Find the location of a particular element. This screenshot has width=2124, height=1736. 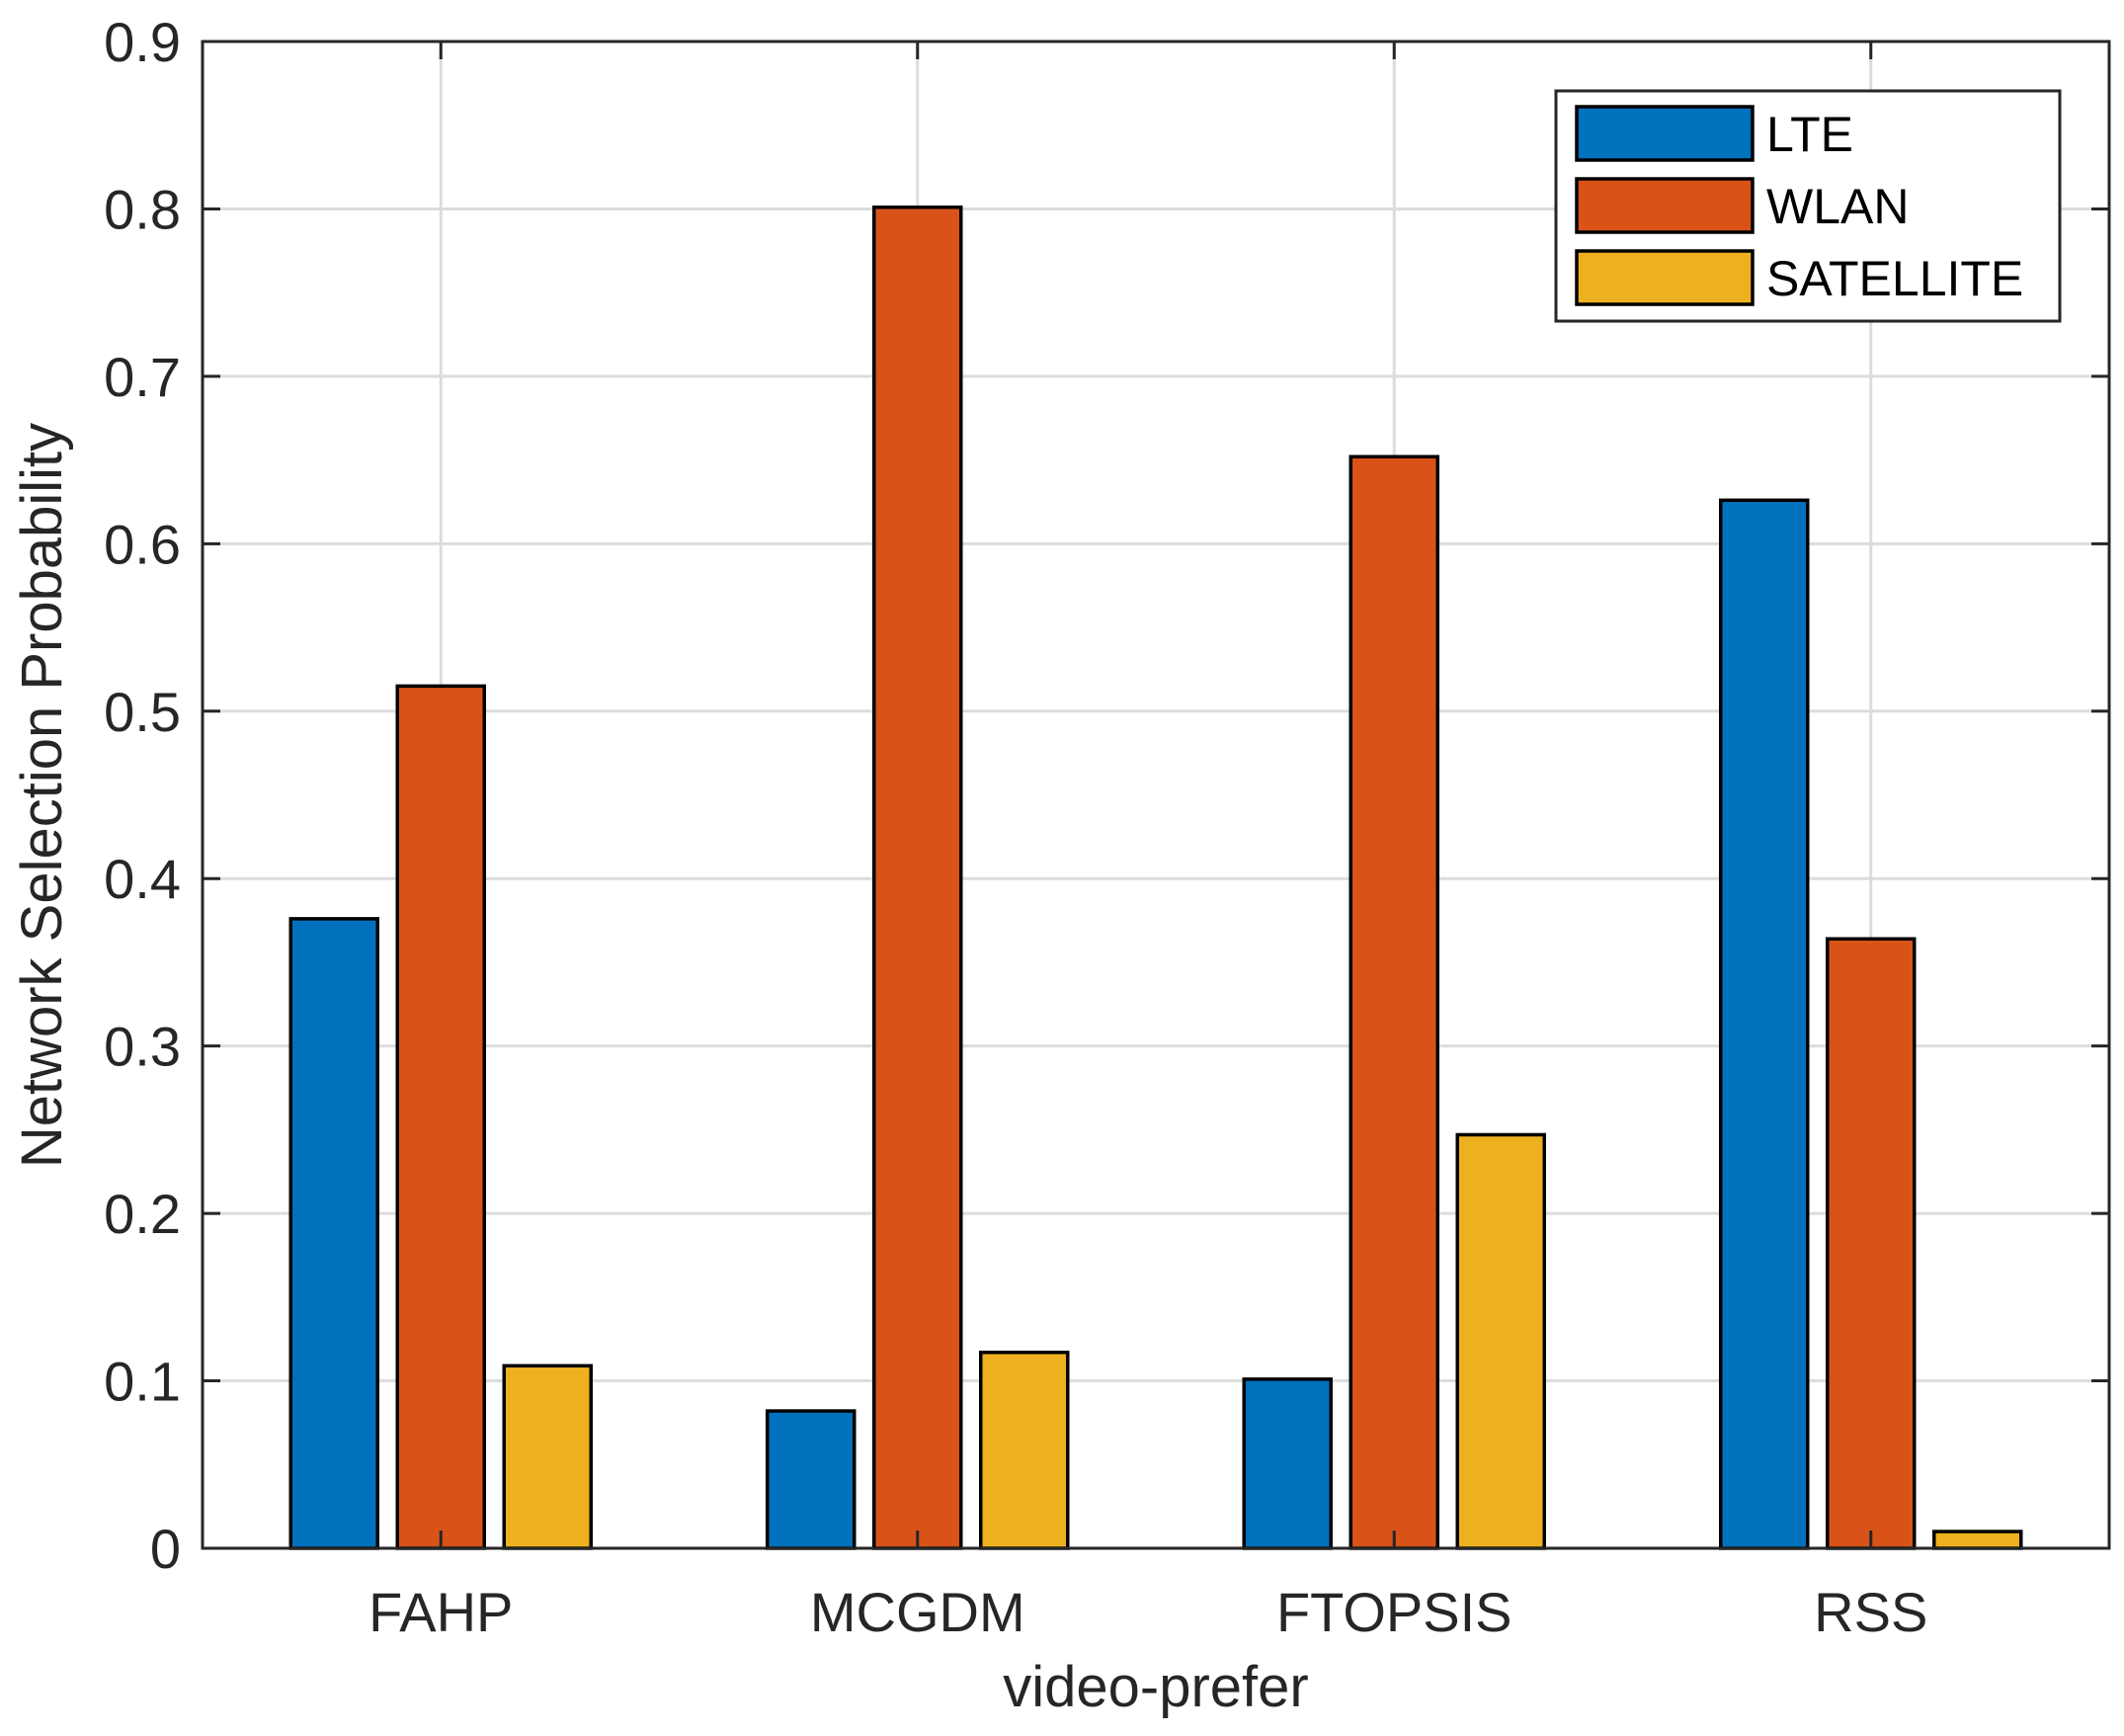

bar-wlan-ftopsis is located at coordinates (1393, 1003).